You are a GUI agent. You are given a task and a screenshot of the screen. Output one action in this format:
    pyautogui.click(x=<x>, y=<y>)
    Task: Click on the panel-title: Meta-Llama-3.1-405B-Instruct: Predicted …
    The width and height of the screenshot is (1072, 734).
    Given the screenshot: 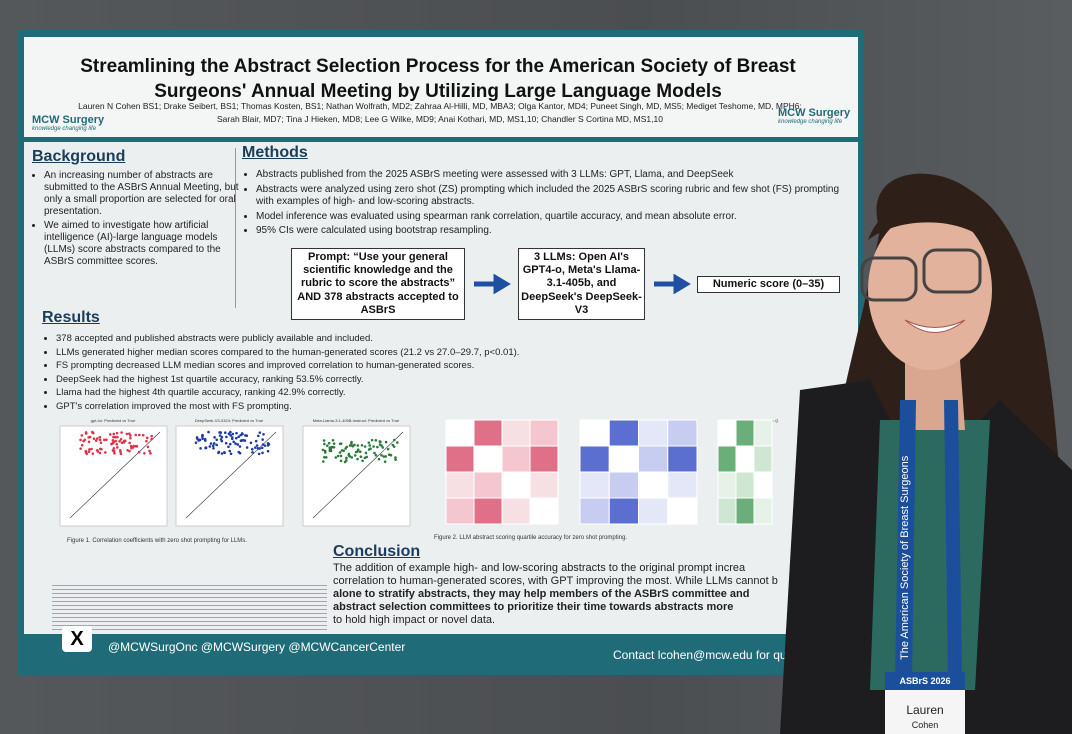 What is the action you would take?
    pyautogui.click(x=356, y=420)
    